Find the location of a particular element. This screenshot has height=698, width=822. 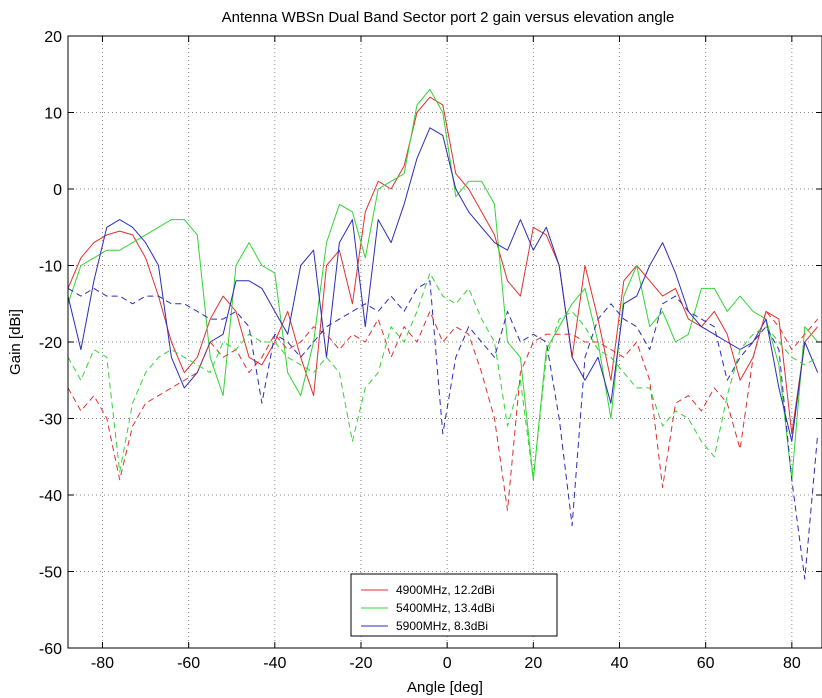

y-tick-label: -60 is located at coordinates (50, 649).